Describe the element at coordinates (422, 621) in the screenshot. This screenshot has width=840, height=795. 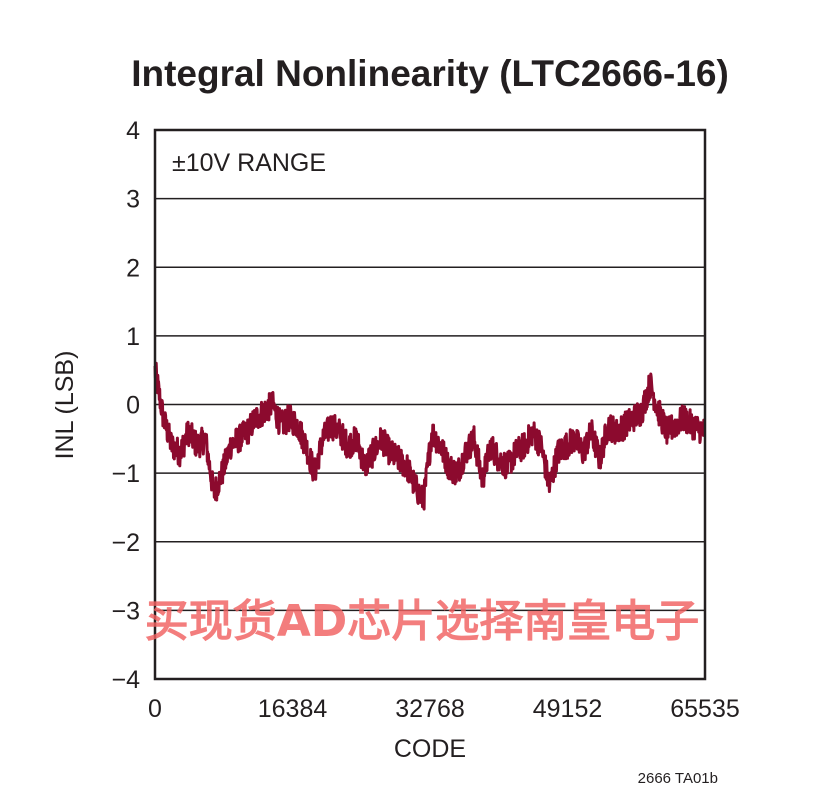
I see `watermark-text: 买现货AD芯片选择南皇电子` at that location.